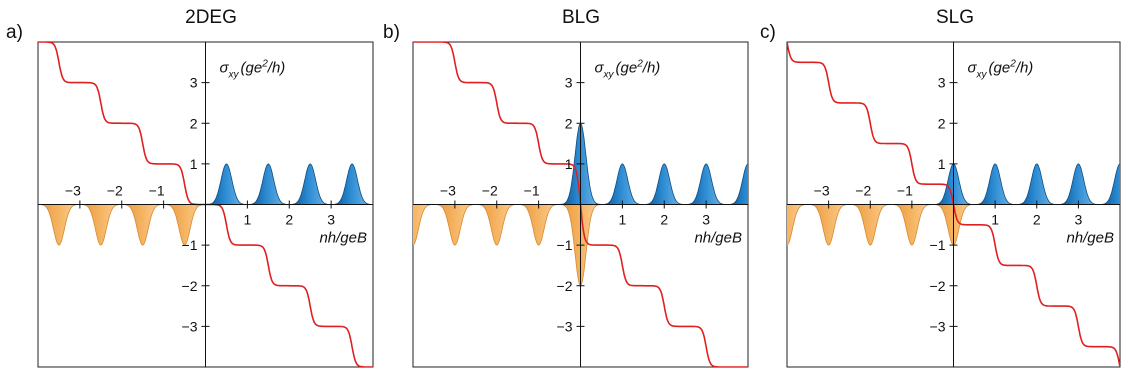 The height and width of the screenshot is (374, 1121). I want to click on panel-label: b), so click(391, 32).